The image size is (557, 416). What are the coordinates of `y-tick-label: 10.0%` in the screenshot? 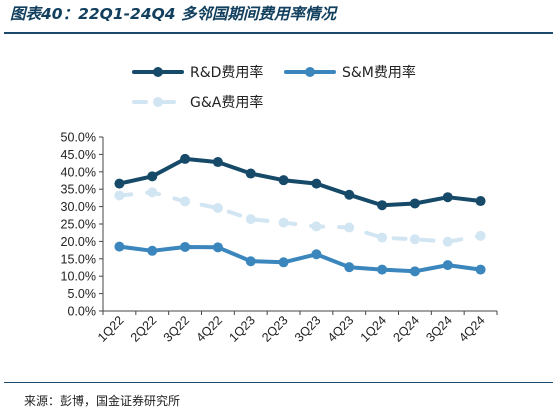 It's located at (78, 277).